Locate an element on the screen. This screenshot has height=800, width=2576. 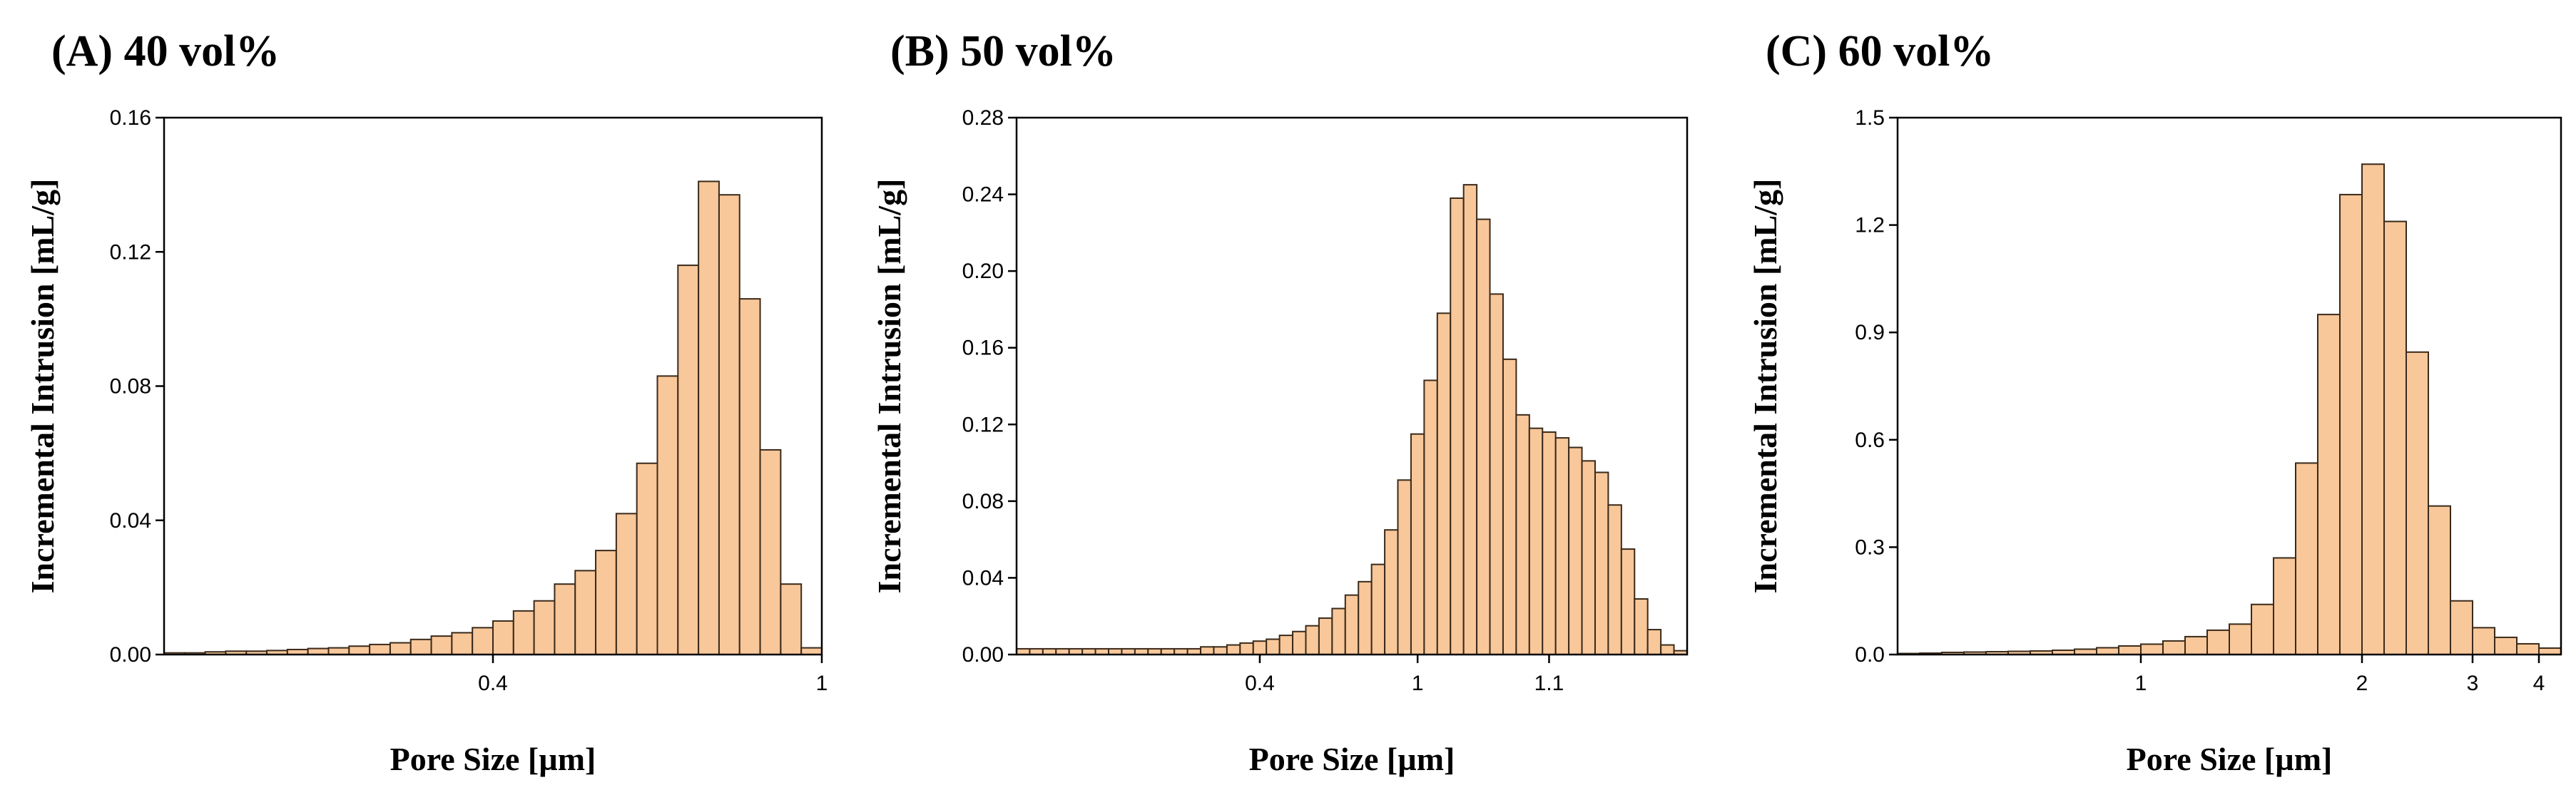
x-tick-label: 1.1 is located at coordinates (1549, 684).